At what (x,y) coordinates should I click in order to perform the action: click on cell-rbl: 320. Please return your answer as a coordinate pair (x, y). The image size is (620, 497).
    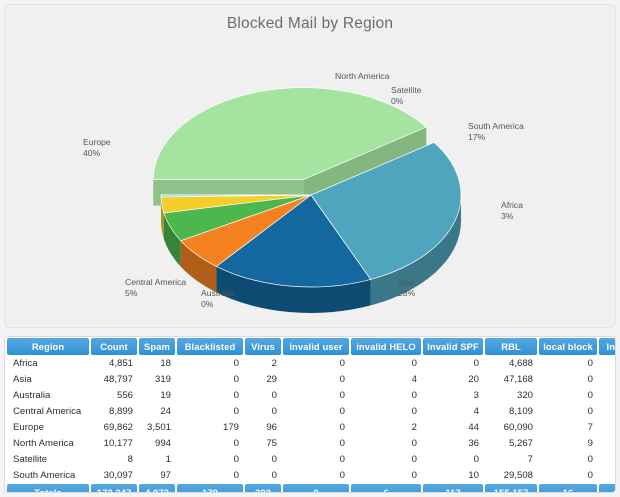
    Looking at the image, I should click on (524, 395).